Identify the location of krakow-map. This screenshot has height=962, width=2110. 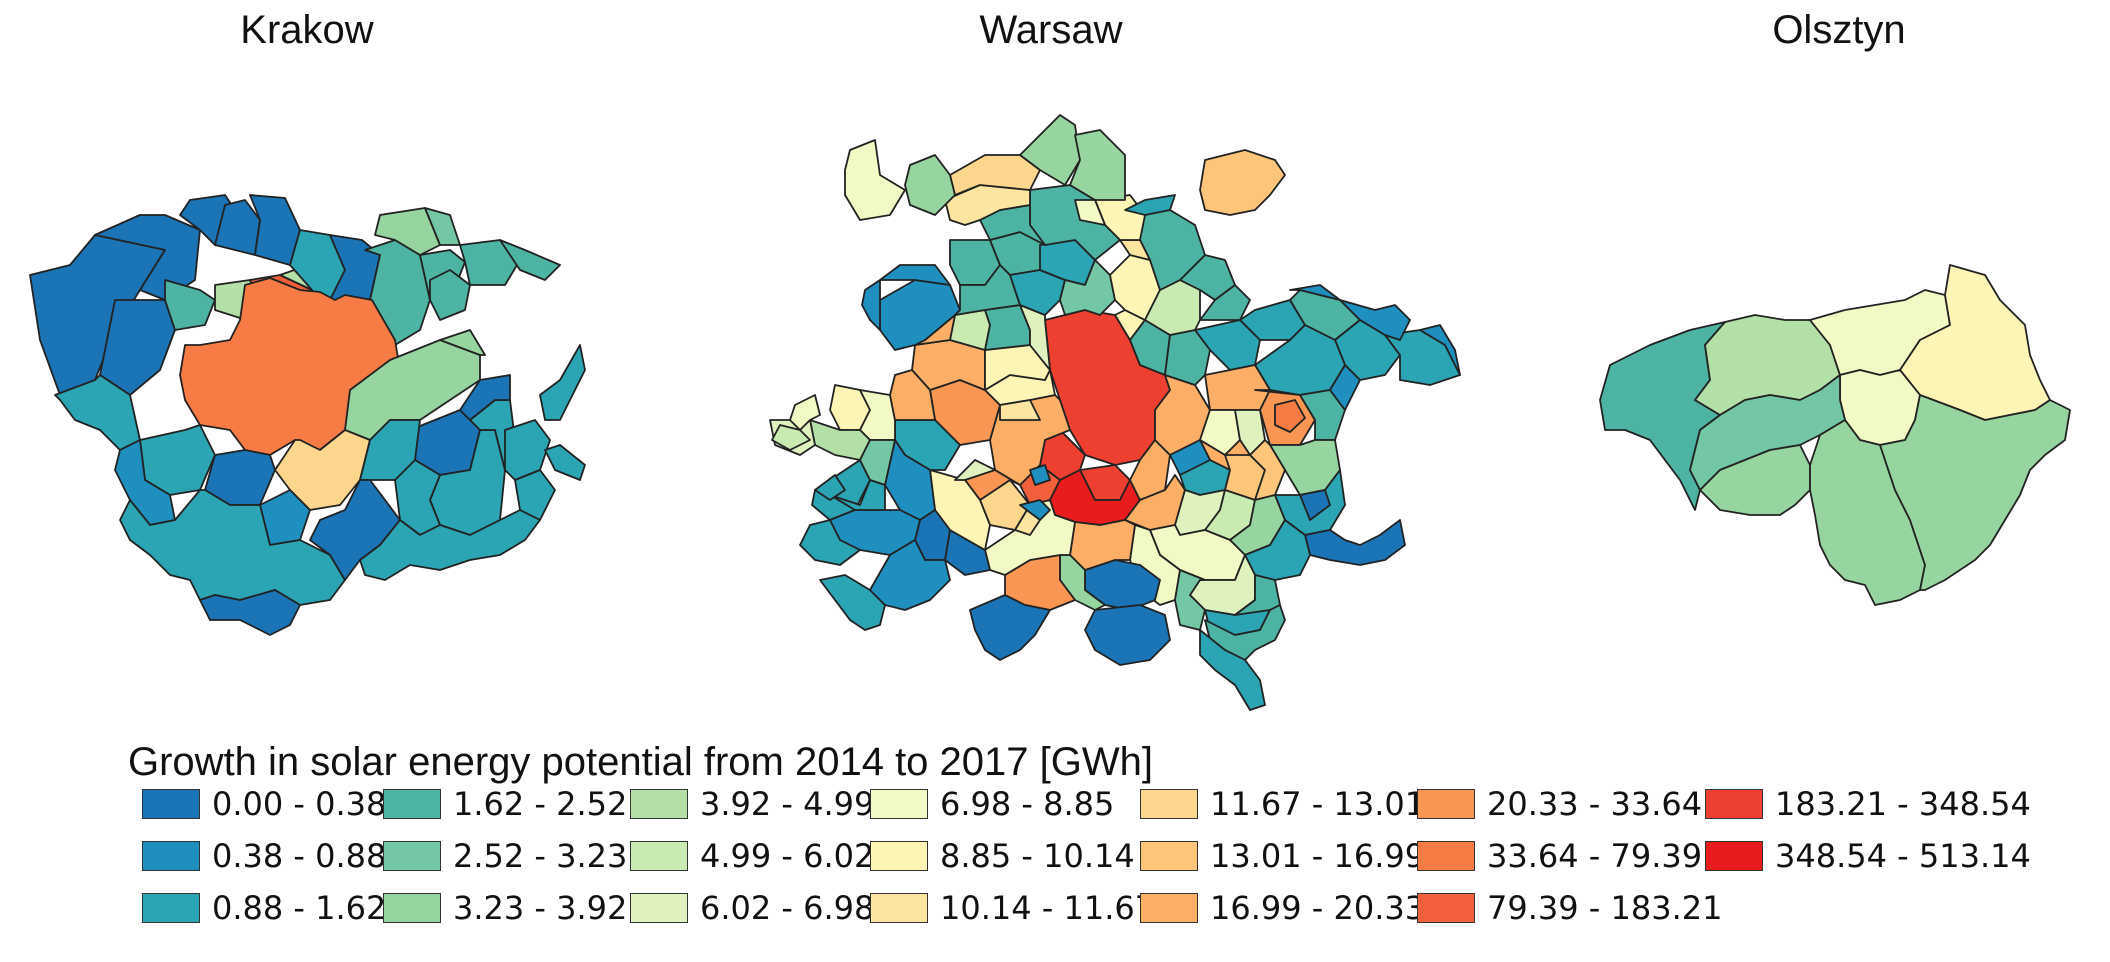
(307, 415).